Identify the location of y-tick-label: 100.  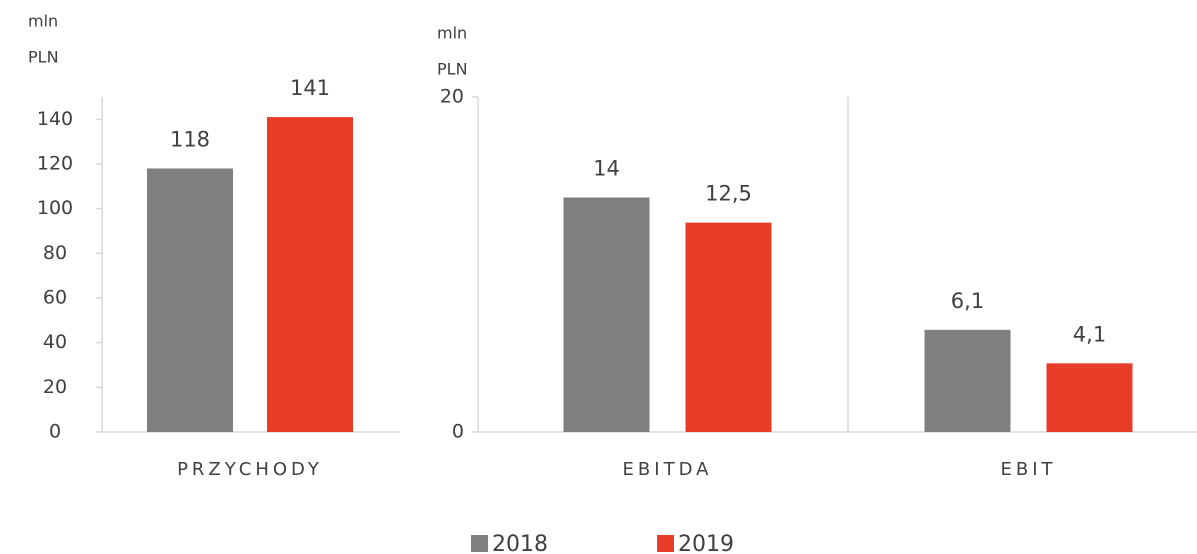
(55, 208).